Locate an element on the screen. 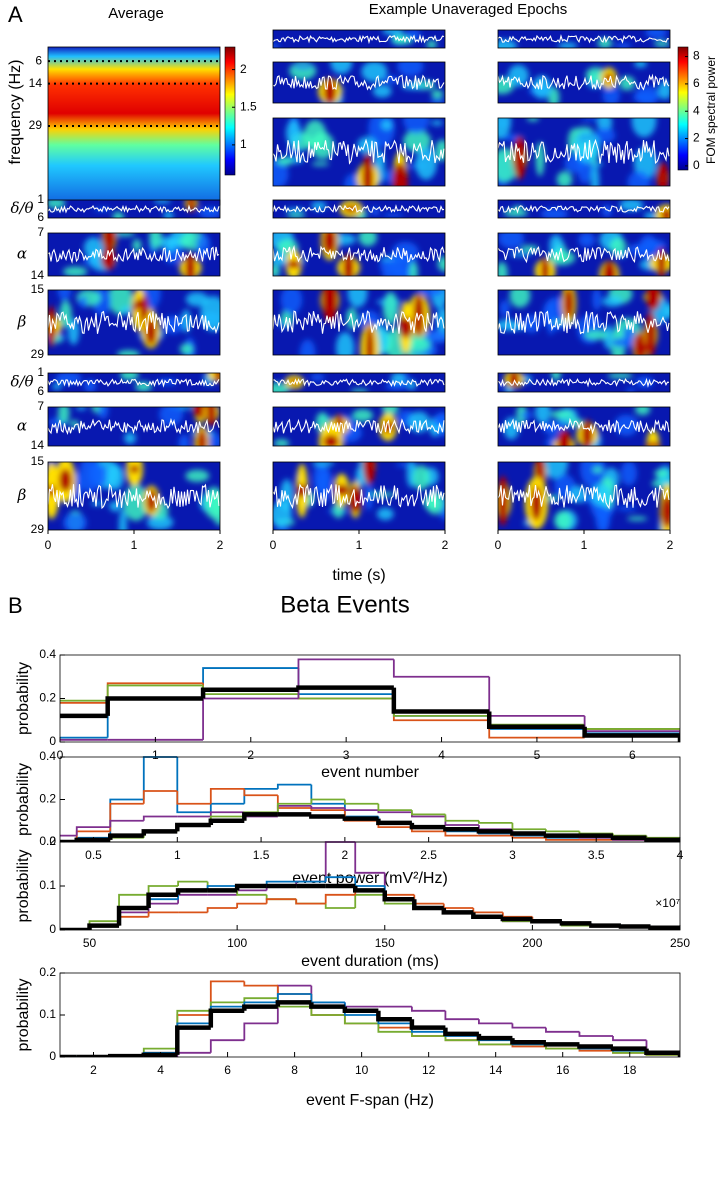 This screenshot has height=1184, width=722. x-tick-label: 100 is located at coordinates (237, 943).